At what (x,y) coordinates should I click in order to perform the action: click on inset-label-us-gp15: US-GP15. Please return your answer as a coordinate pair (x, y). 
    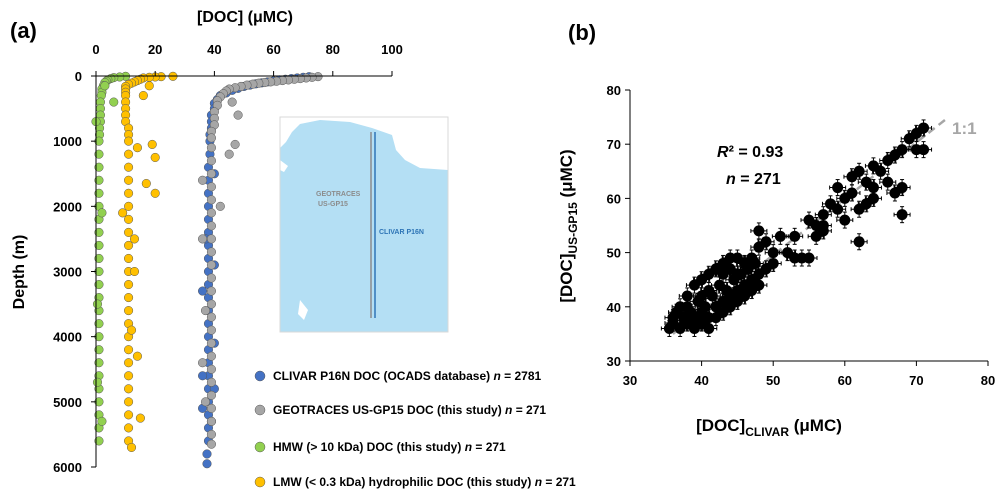
    Looking at the image, I should click on (333, 204).